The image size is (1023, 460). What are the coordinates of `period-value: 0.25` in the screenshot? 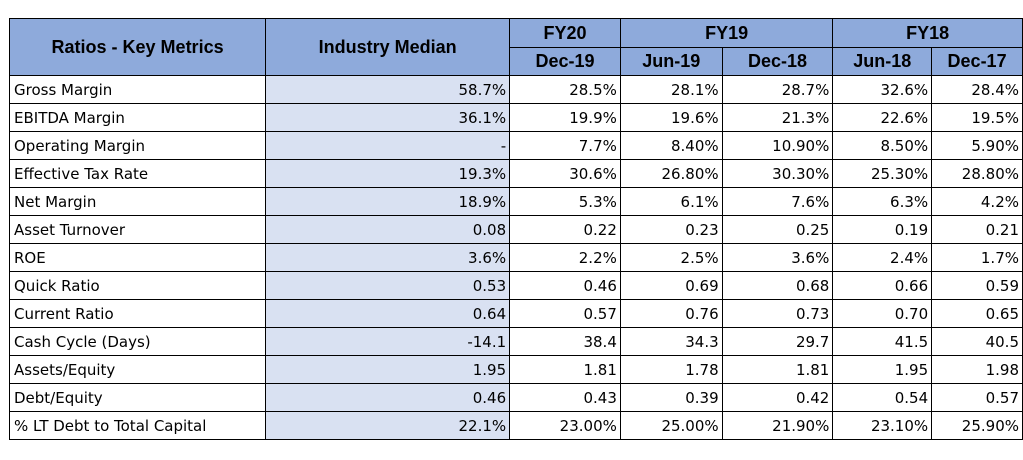 It's located at (777, 229).